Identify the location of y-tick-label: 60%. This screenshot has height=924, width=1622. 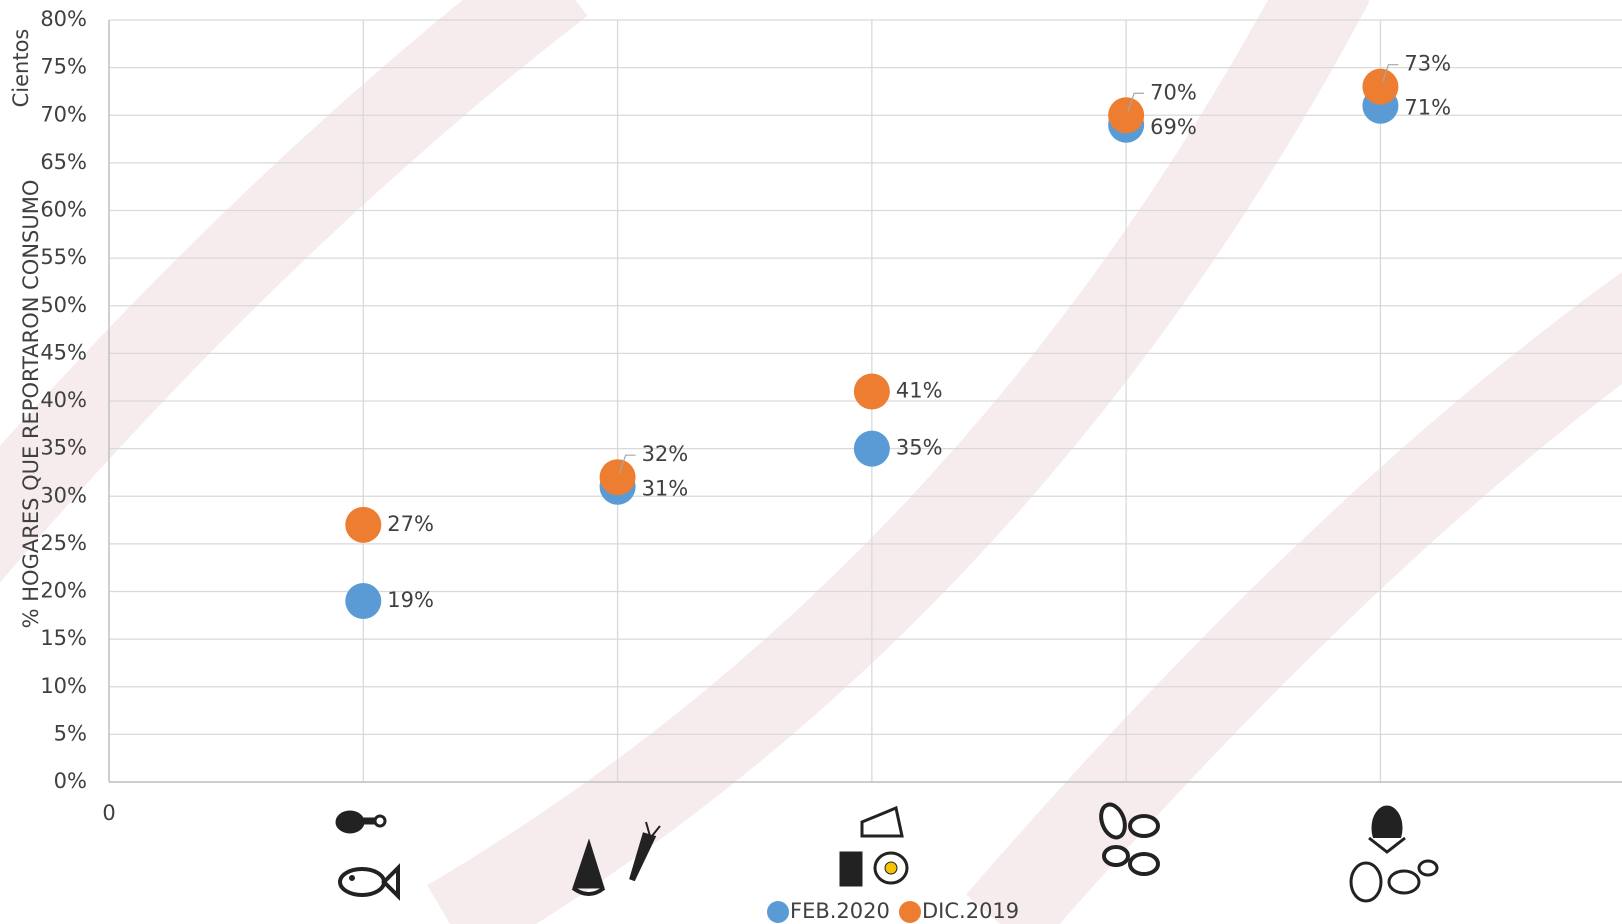
(63, 210).